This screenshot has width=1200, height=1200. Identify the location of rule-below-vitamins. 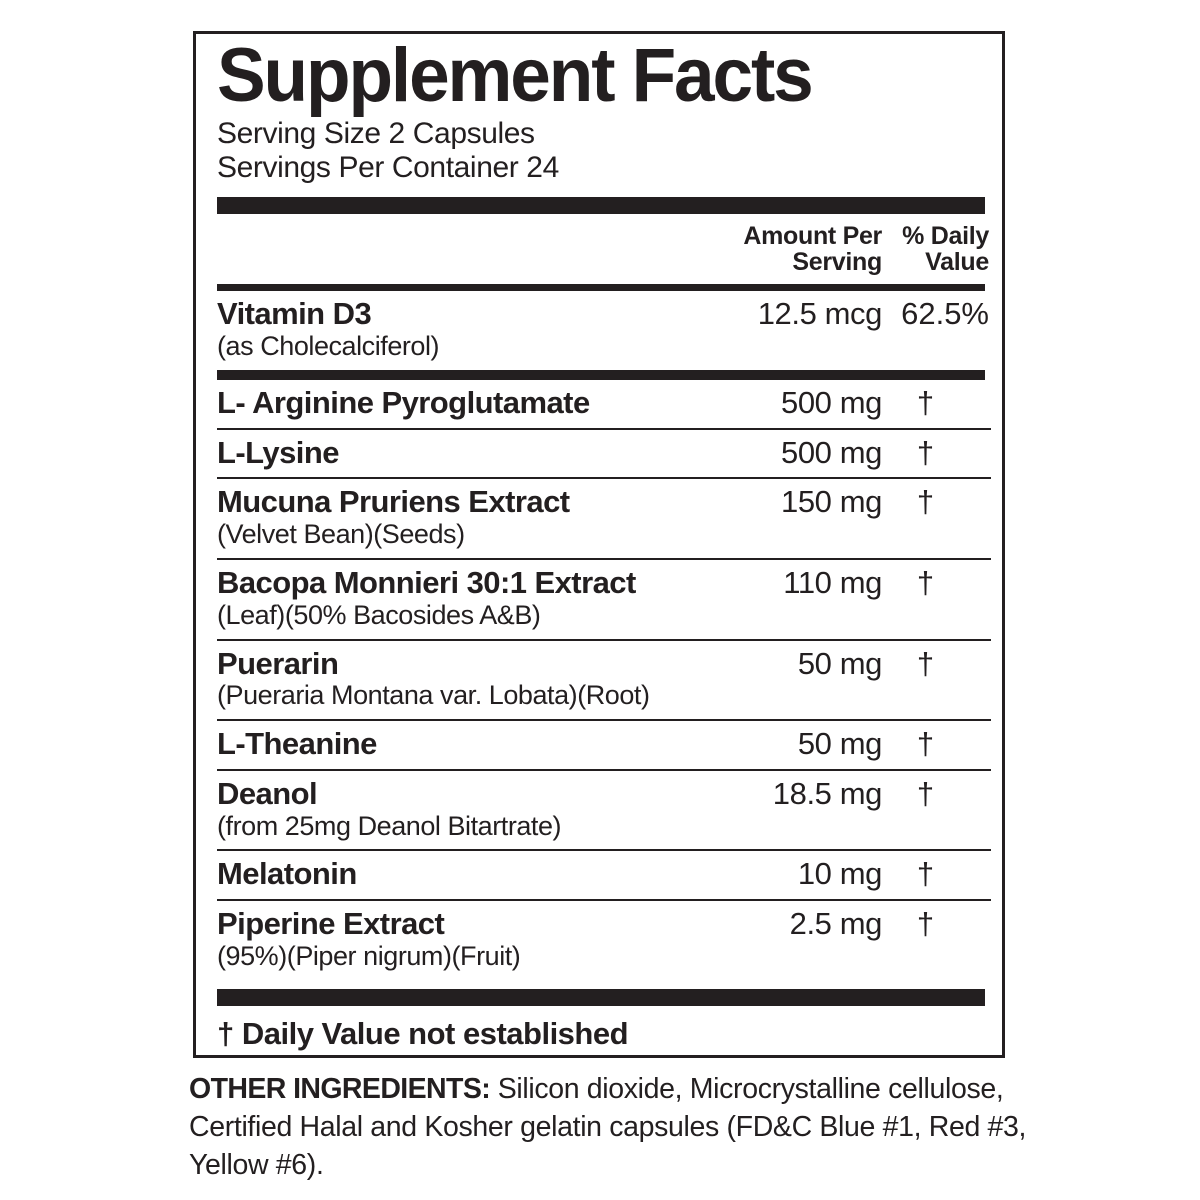
(601, 374).